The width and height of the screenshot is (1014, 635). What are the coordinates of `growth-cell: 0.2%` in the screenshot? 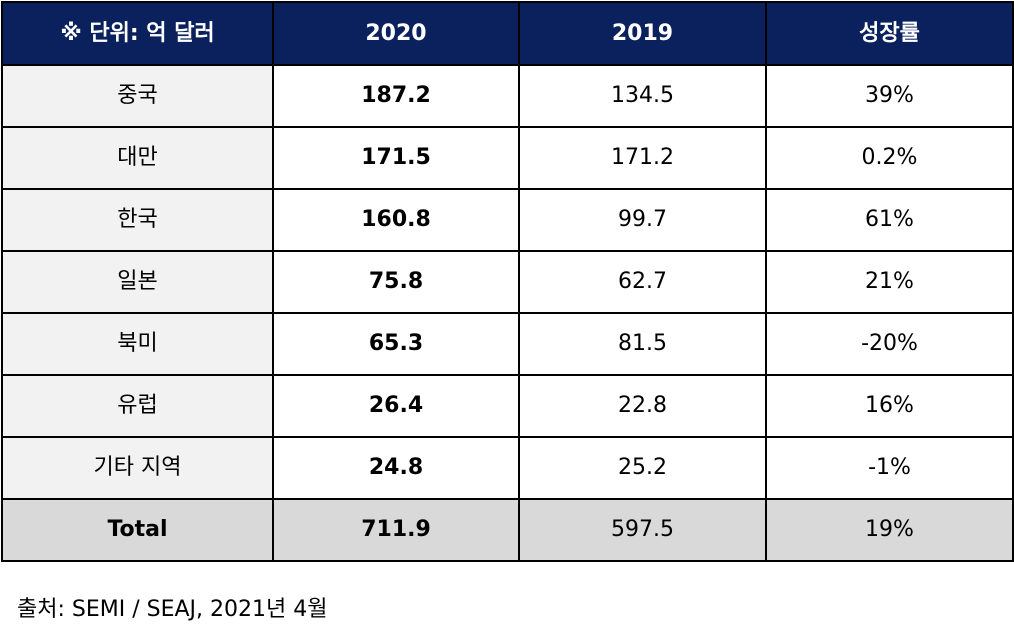 It's located at (889, 158).